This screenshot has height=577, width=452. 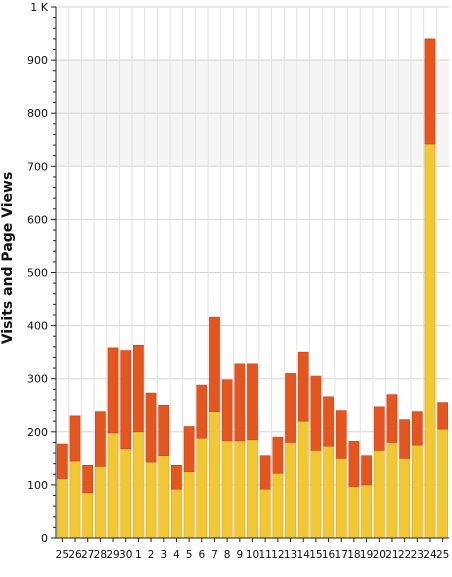 What do you see at coordinates (37, 485) in the screenshot?
I see `y-tick-label: 100` at bounding box center [37, 485].